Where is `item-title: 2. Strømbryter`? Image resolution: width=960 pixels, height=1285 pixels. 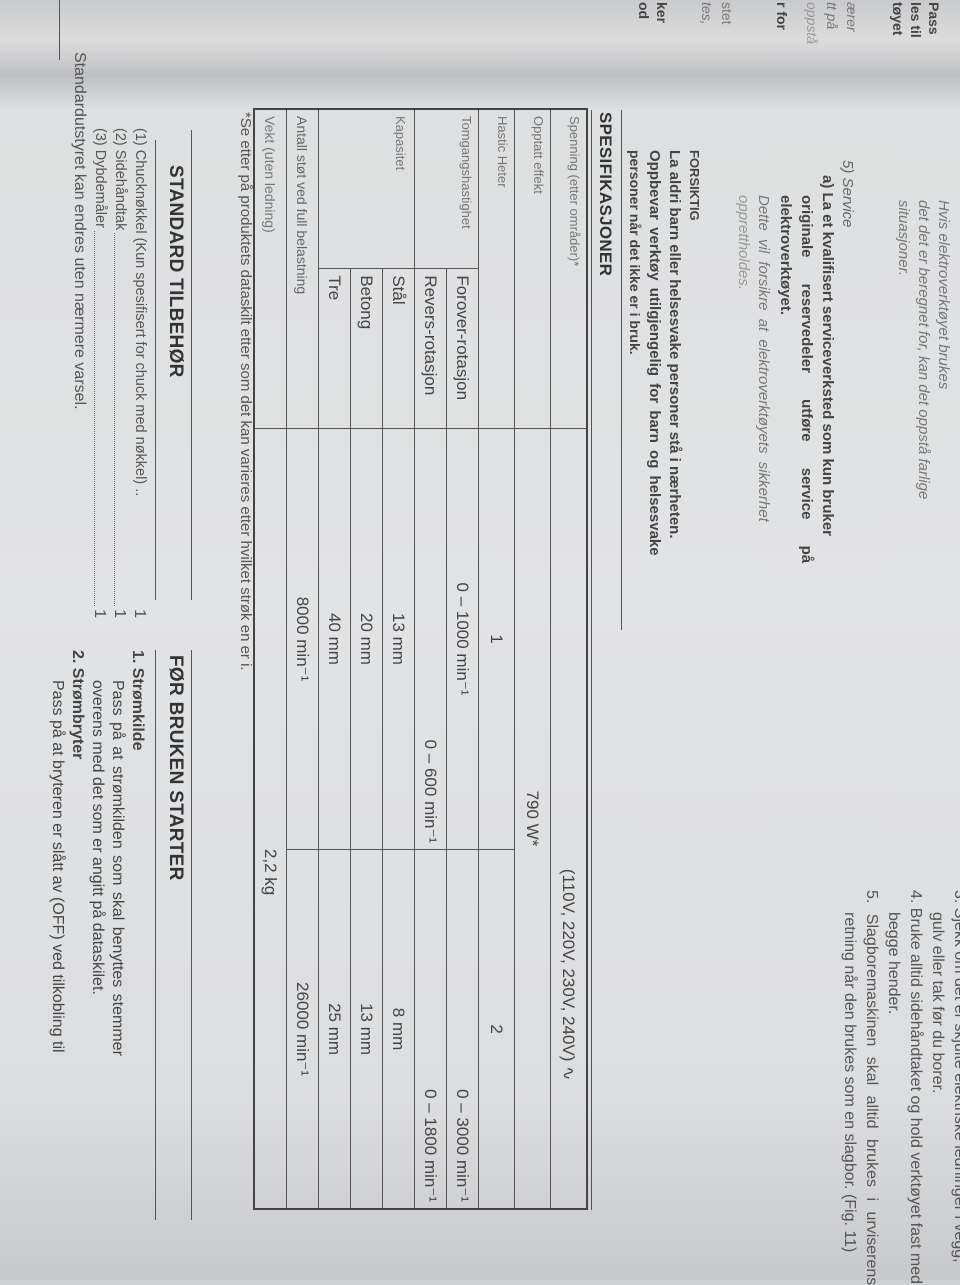 item-title: 2. Strømbryter is located at coordinates (77, 705).